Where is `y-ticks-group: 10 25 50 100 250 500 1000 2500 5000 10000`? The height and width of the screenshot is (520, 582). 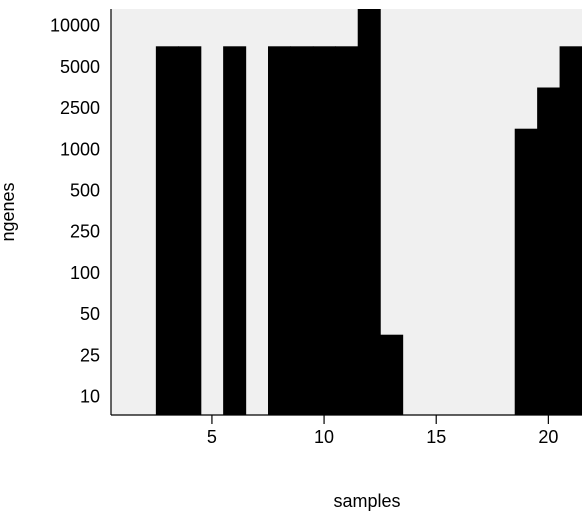 y-ticks-group: 10 25 50 100 250 500 1000 2500 5000 10000 is located at coordinates (75, 211).